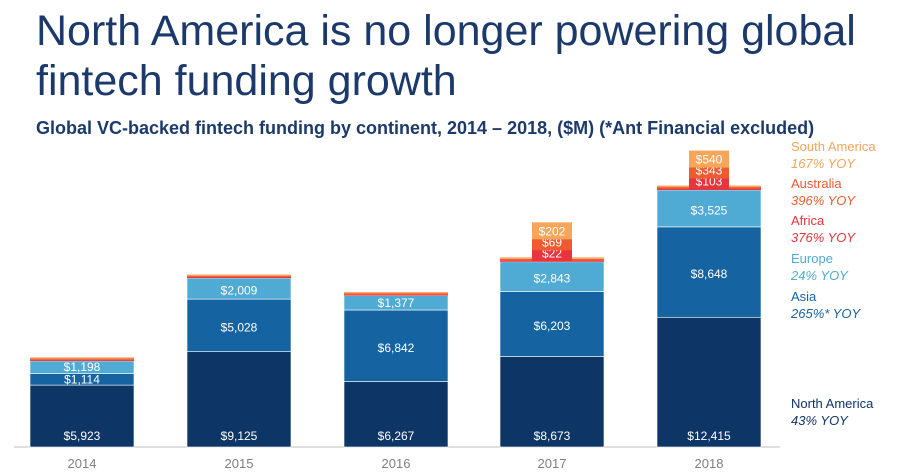 The image size is (901, 475). I want to click on data-label-asia-2016: $6,842, so click(396, 348).